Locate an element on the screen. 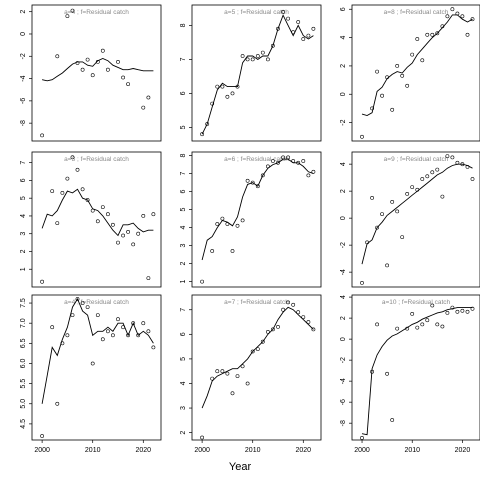 This screenshot has width=480, height=480. panel-6: a=9 ; f=Residual catch -4 -2 0 2 4 is located at coordinates (410, 219).